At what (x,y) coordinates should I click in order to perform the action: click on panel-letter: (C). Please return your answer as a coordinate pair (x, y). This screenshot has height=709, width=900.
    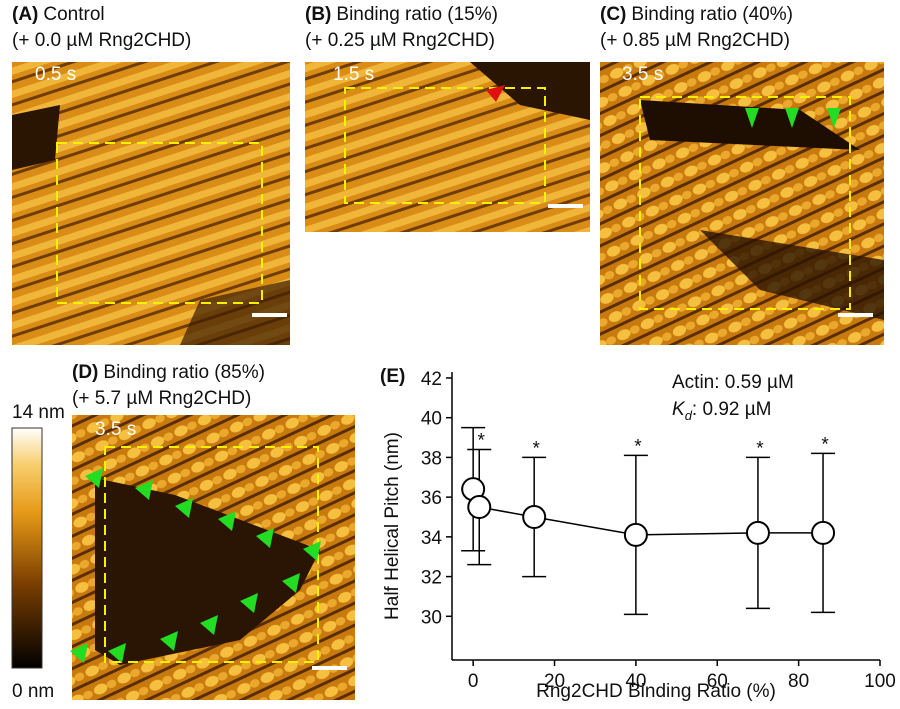
    Looking at the image, I should click on (613, 14).